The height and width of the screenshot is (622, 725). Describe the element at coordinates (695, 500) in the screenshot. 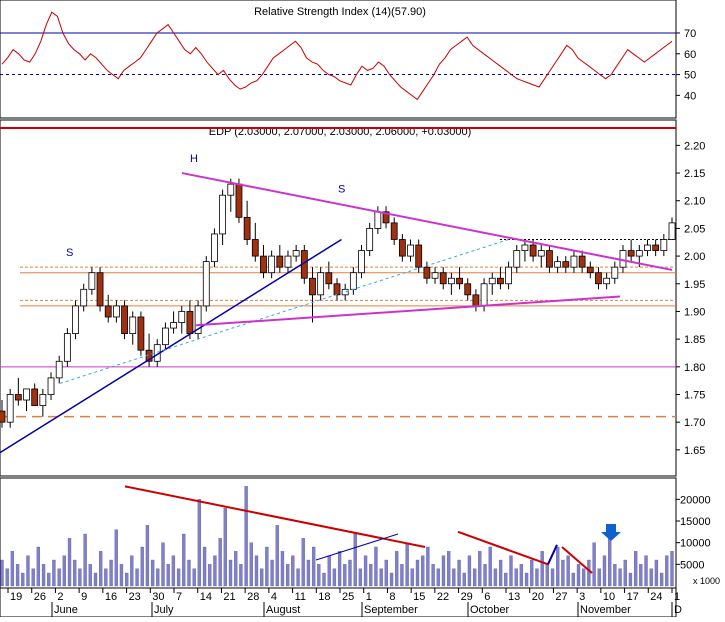

I see `volume-tick-label: 20000` at that location.